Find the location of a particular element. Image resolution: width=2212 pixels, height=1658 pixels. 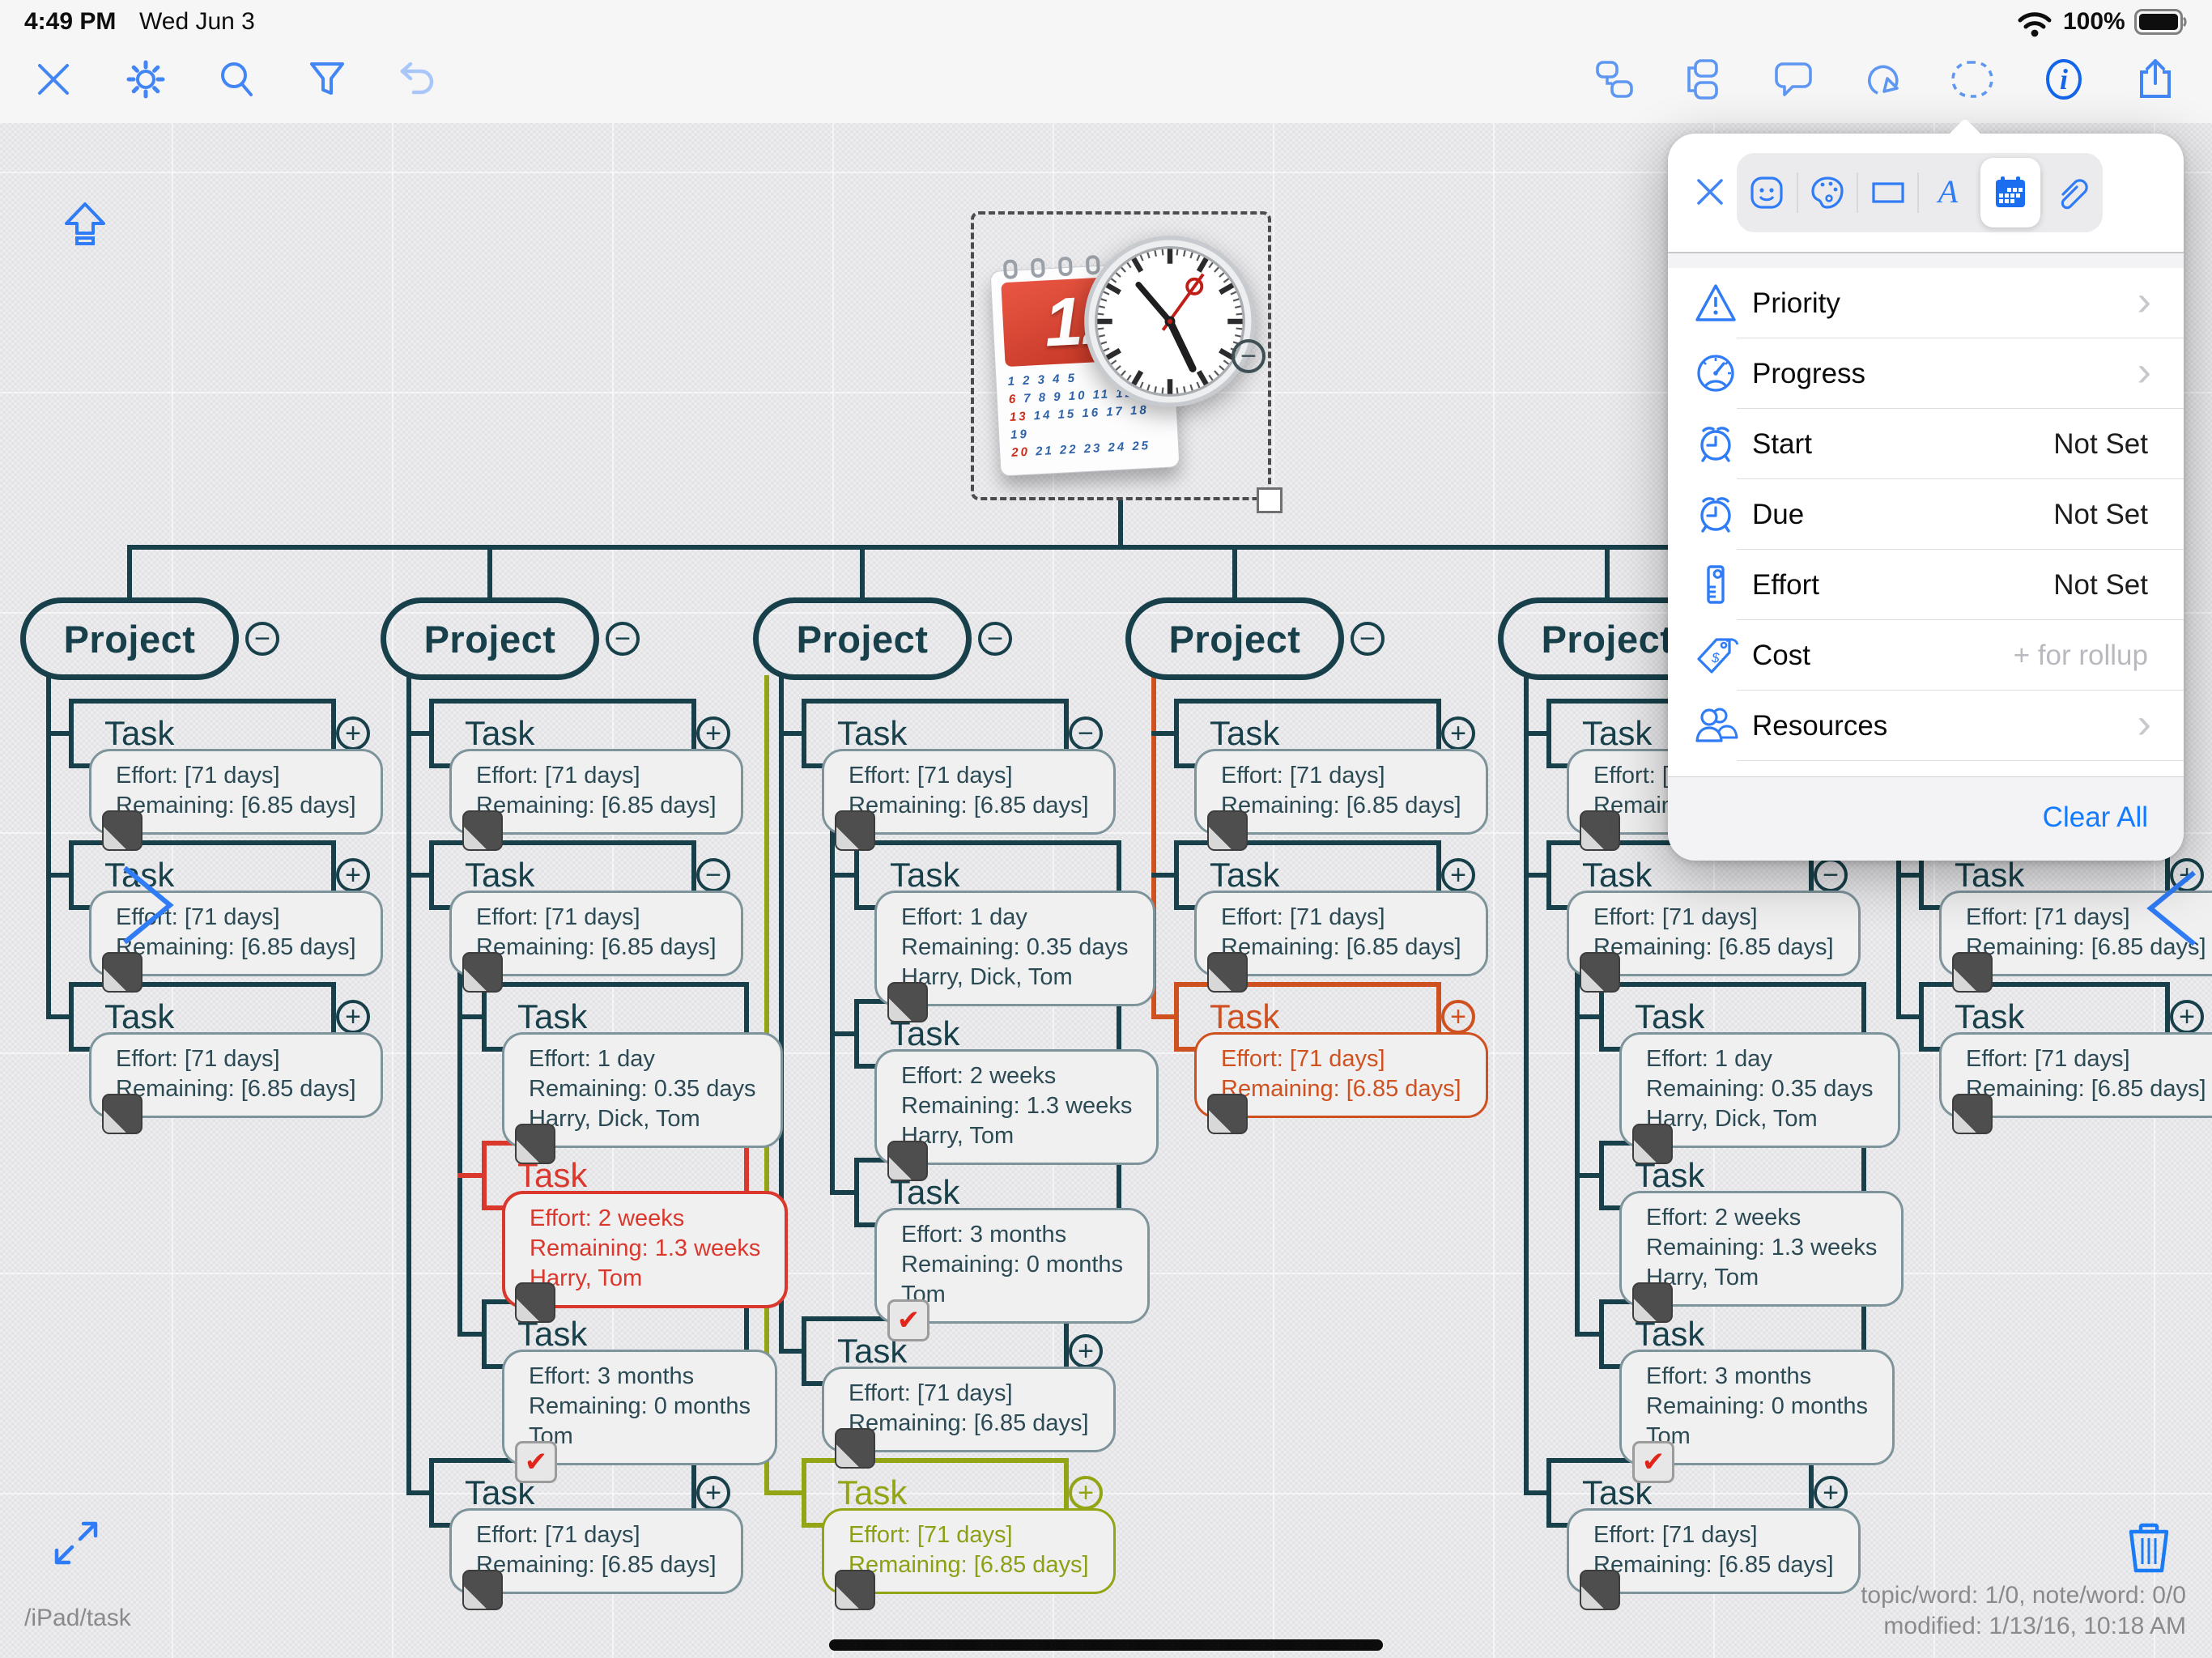

popover-header: A is located at coordinates (1926, 193).